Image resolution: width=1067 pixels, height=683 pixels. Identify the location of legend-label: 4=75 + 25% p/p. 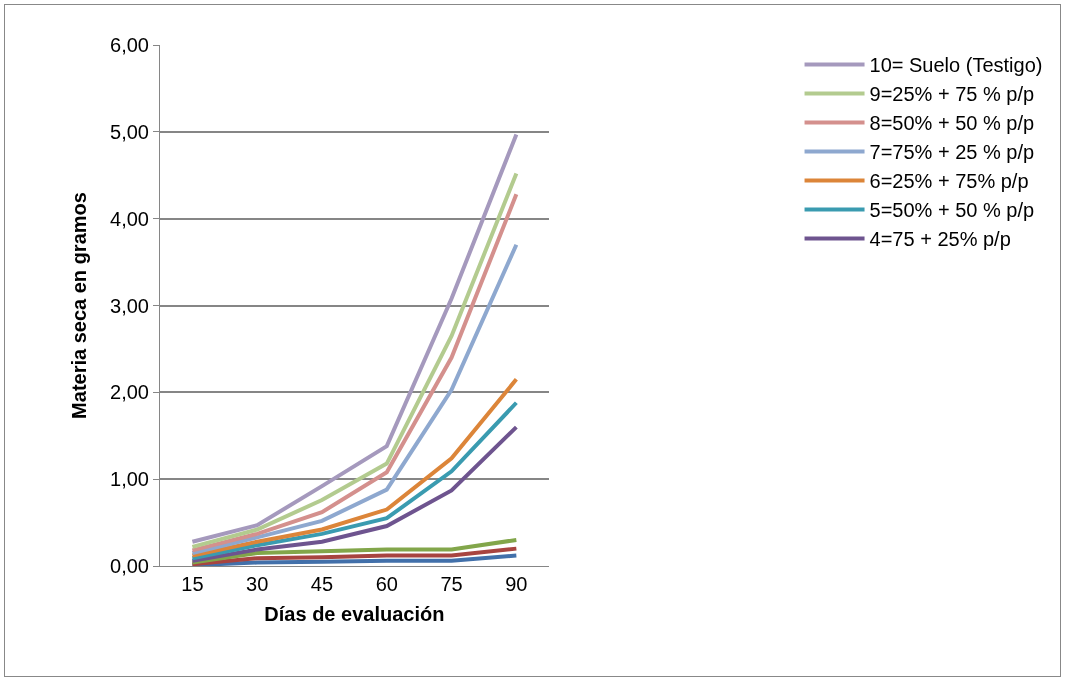
(940, 239).